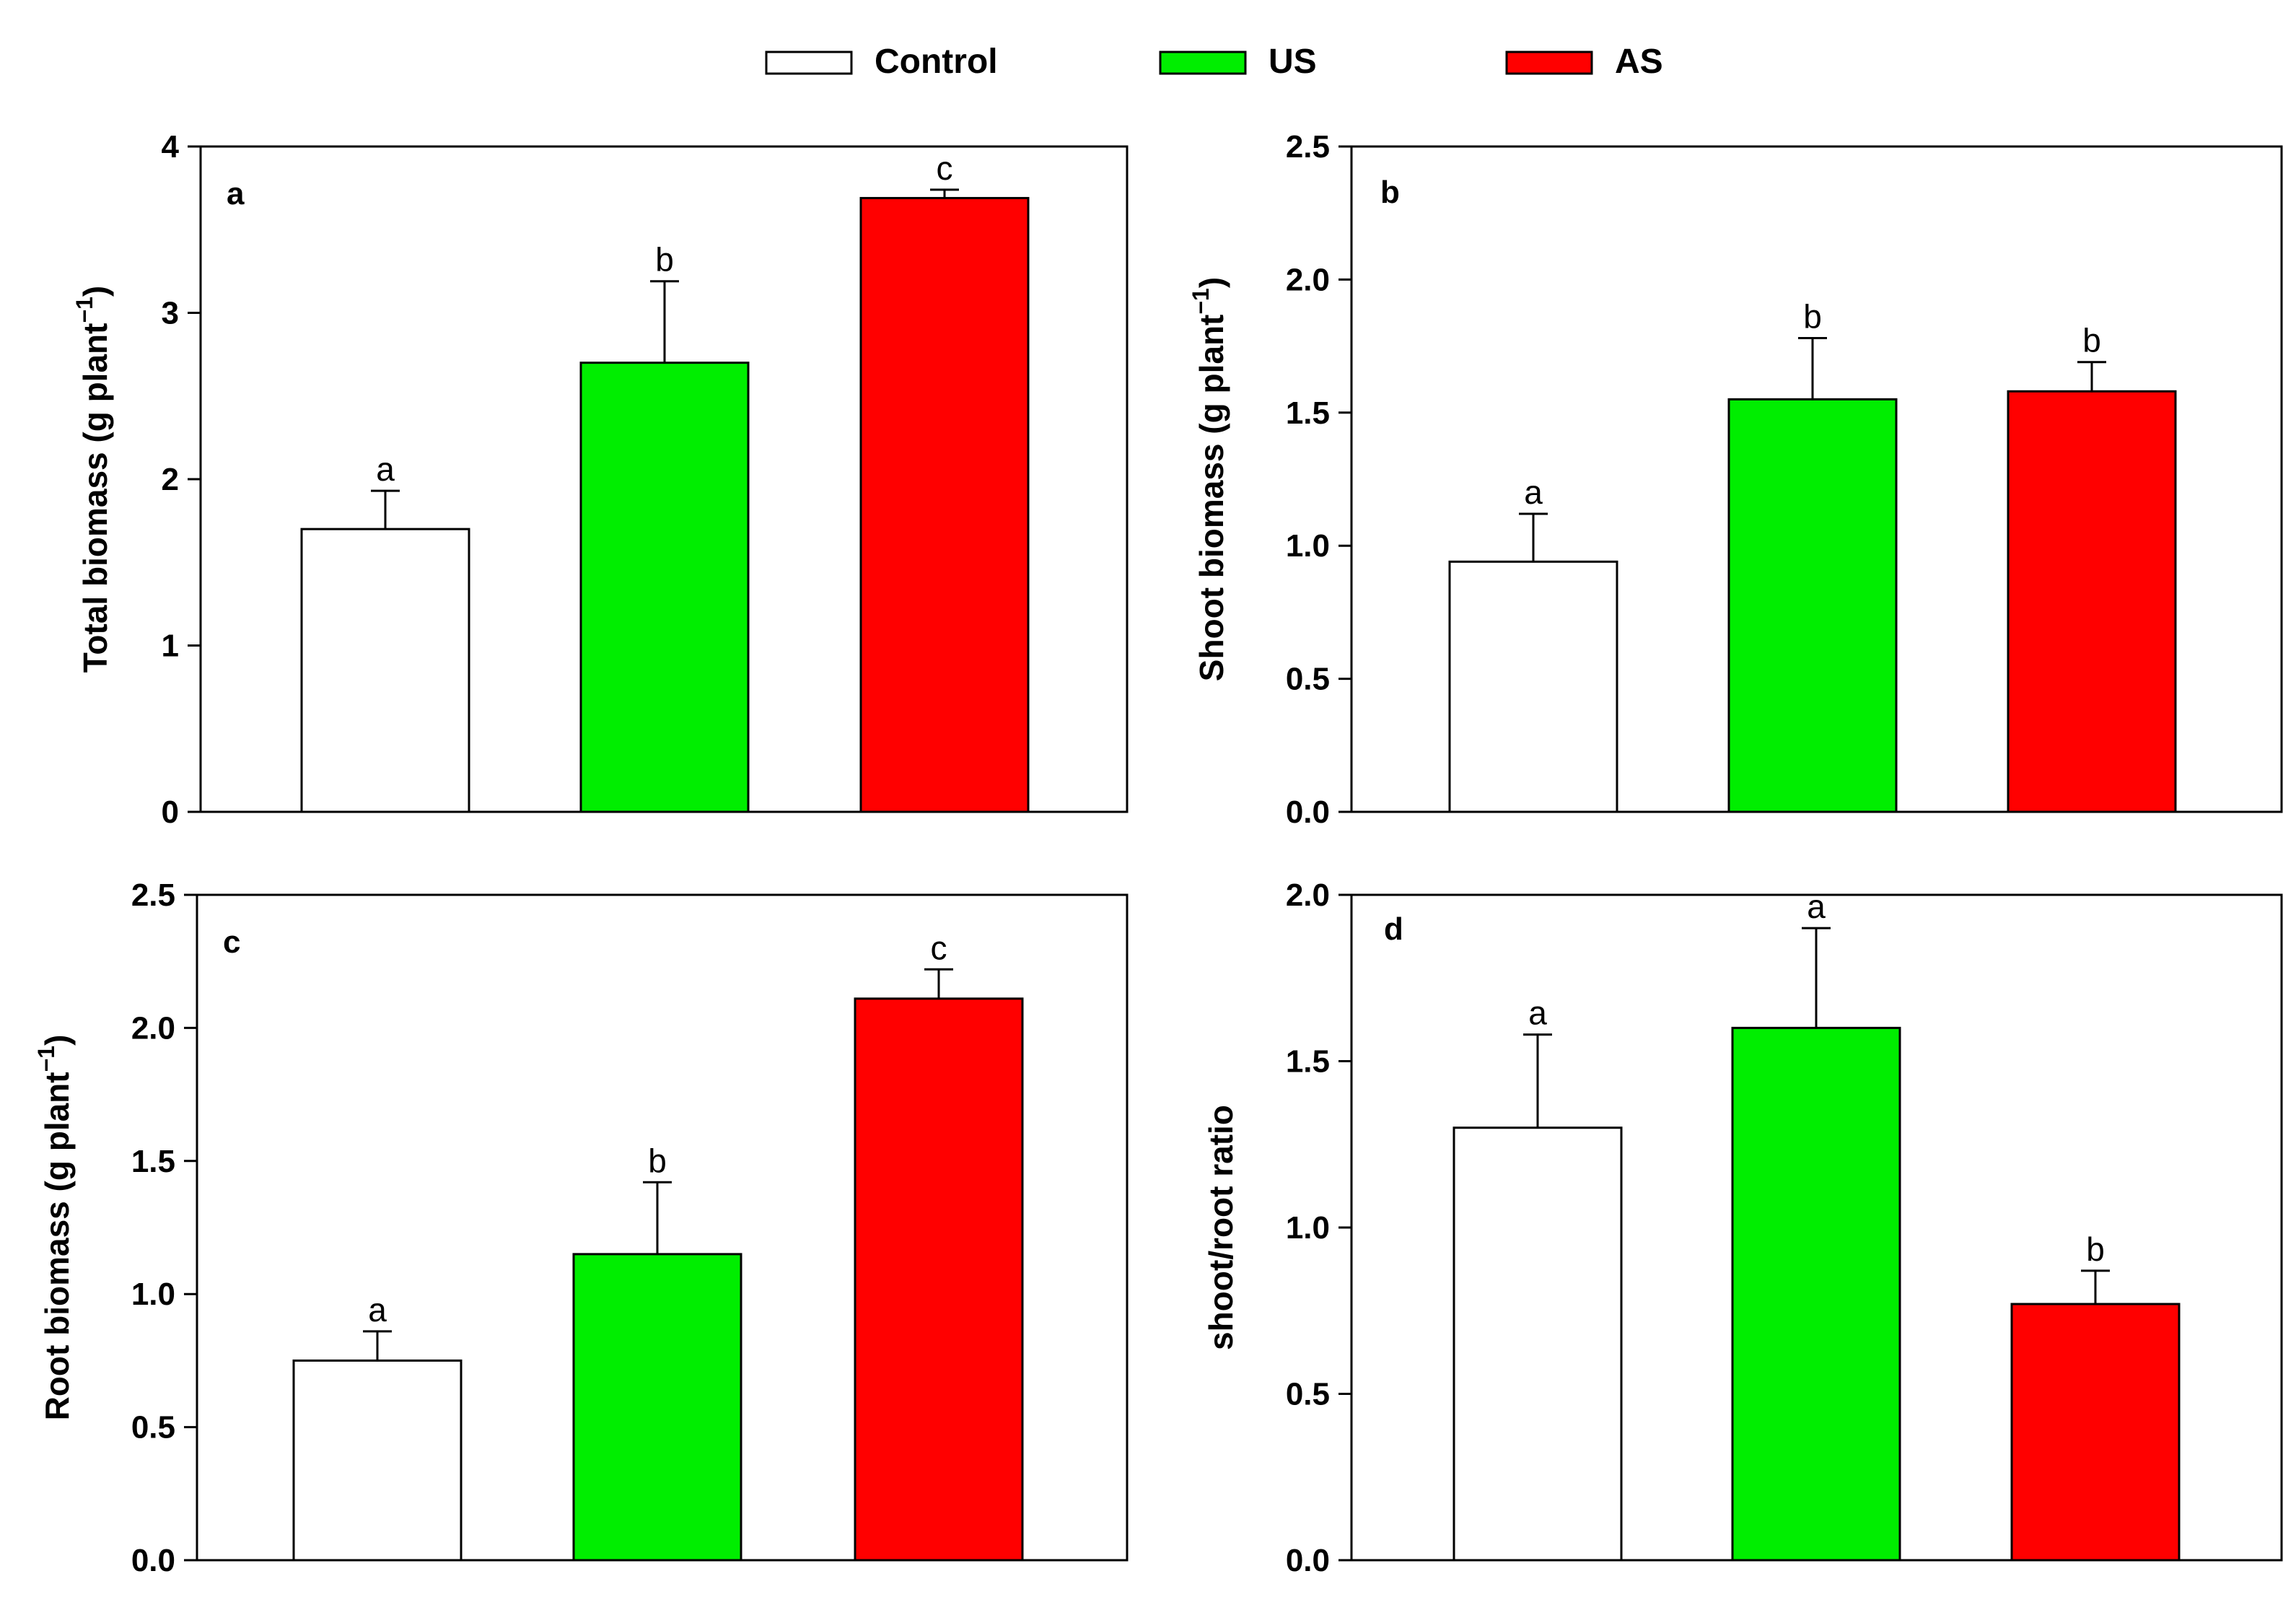 The image size is (2296, 1597). What do you see at coordinates (57, 1246) in the screenshot?
I see `y-axis-title-text: Root biomass (g plant` at bounding box center [57, 1246].